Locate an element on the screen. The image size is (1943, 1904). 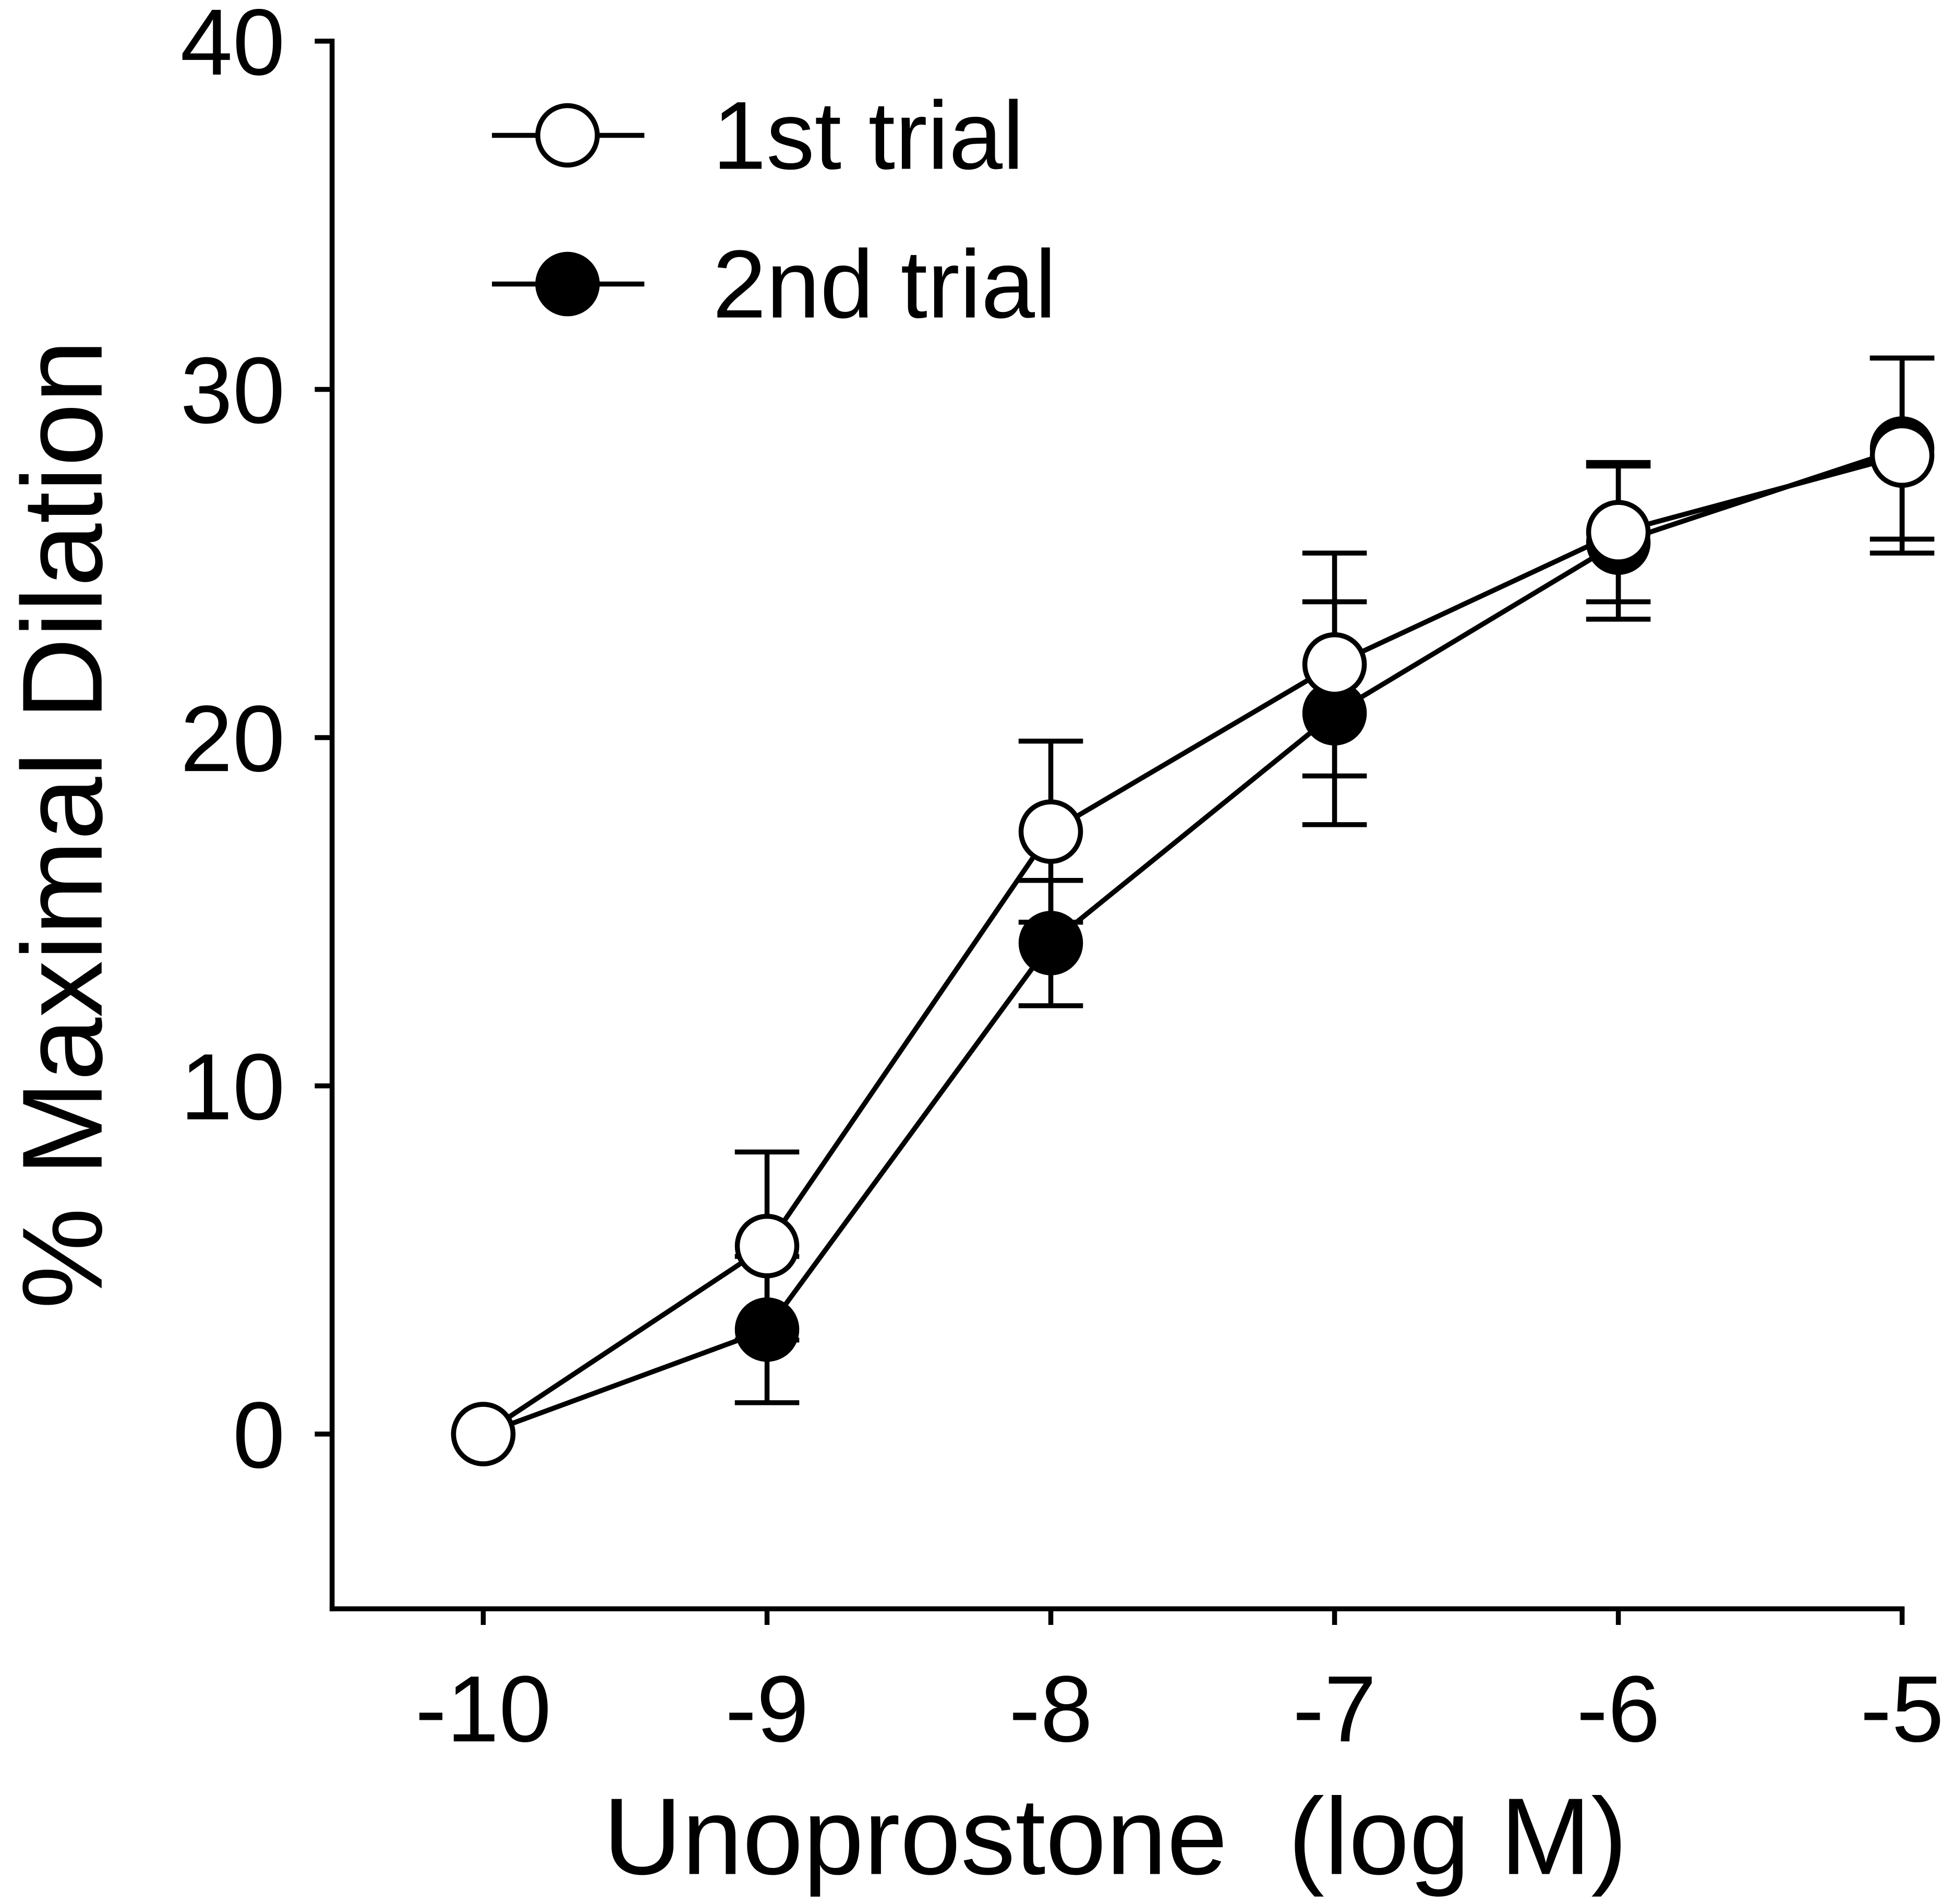
y-tick-label: 10 is located at coordinates (232, 1087).